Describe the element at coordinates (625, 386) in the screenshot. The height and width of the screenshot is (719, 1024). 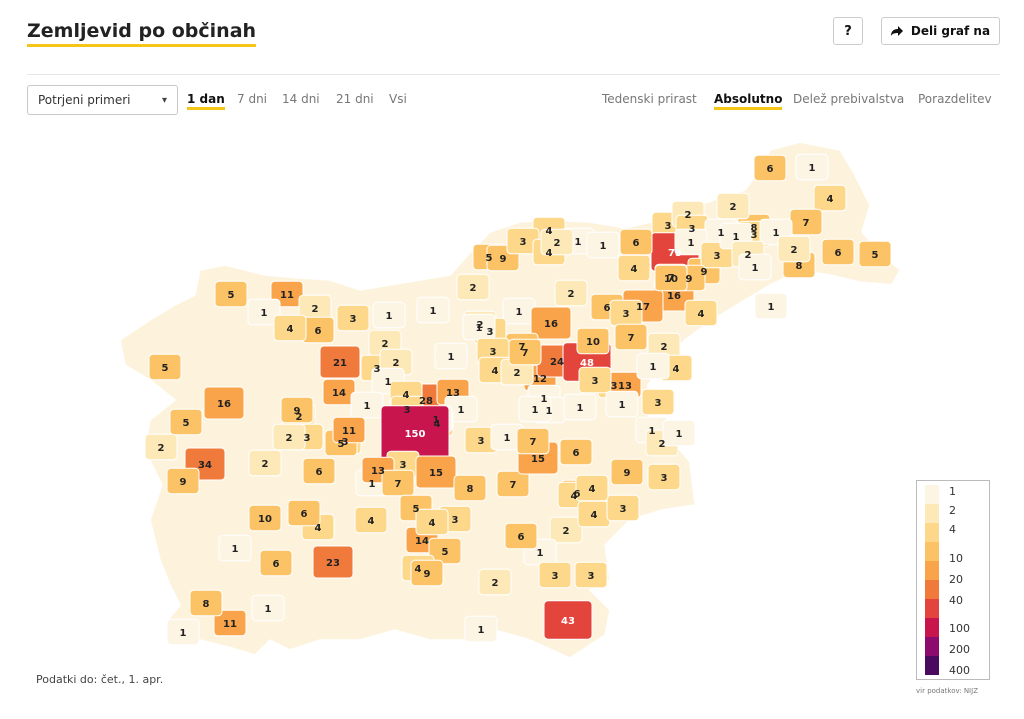
I see `municipality-value-label: 13` at that location.